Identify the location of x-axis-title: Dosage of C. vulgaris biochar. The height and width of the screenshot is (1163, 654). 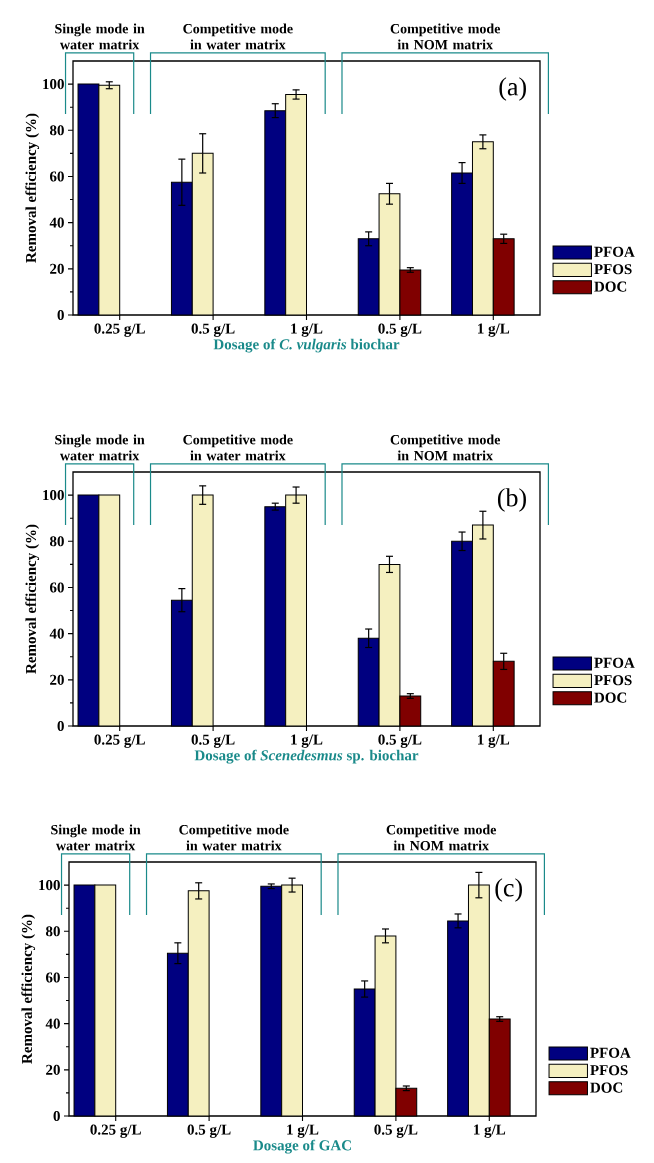
(306, 345).